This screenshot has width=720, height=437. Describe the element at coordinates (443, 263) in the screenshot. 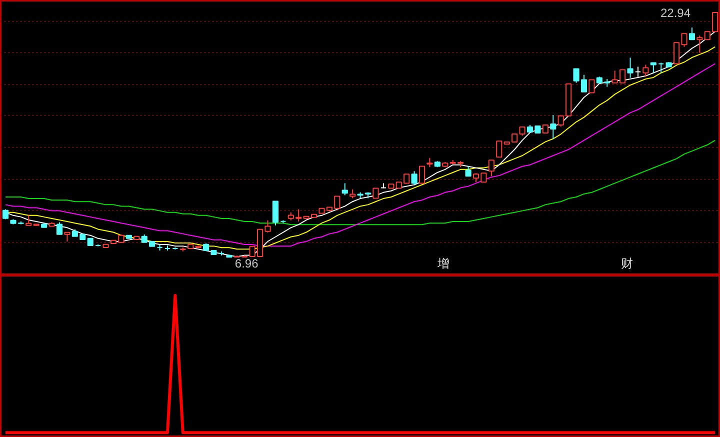

I see `annotation: 增` at that location.